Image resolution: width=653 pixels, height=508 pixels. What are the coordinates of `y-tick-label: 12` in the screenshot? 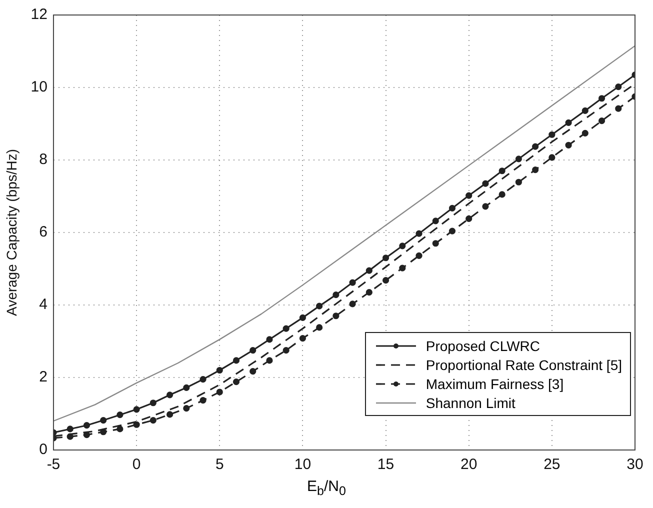 It's located at (39, 15).